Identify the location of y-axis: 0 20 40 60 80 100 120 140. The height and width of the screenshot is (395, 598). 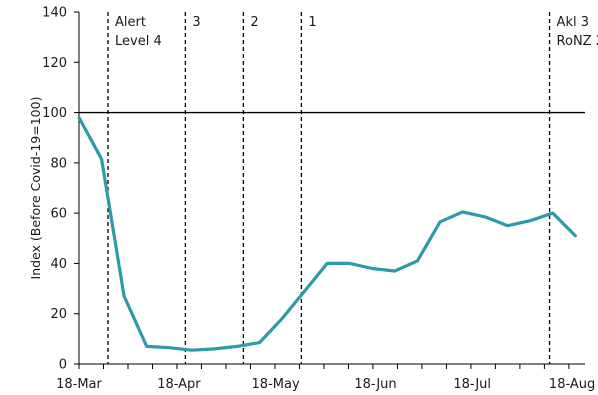
(61, 189).